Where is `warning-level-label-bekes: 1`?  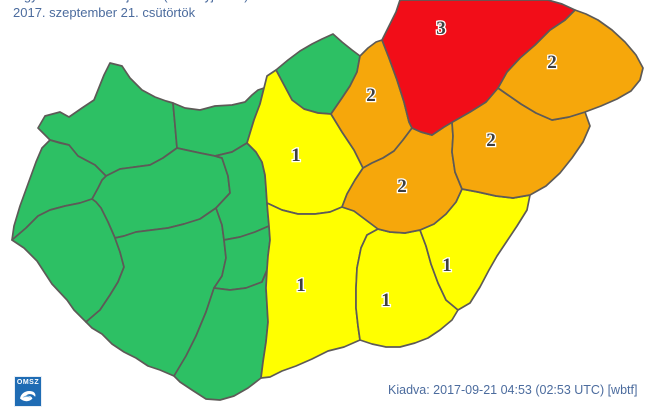
warning-level-label-bekes: 1 is located at coordinates (447, 265).